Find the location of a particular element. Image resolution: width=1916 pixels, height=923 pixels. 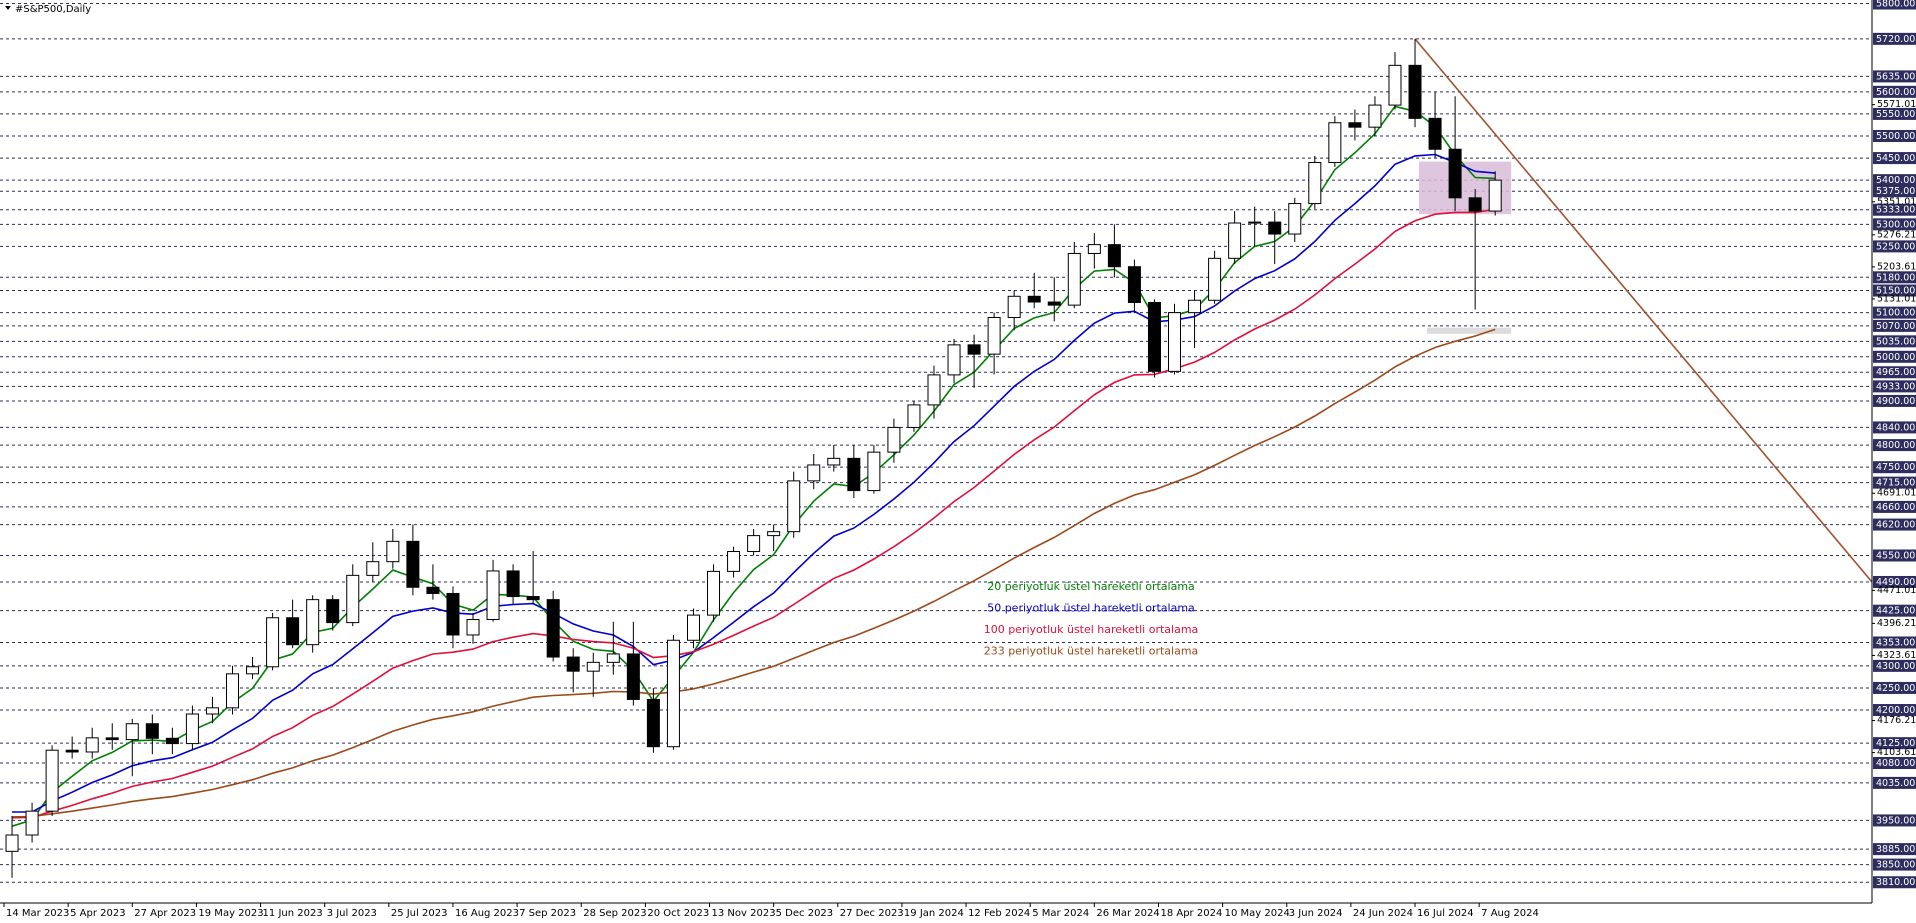

level-label: 5550.00 is located at coordinates (1895, 114).